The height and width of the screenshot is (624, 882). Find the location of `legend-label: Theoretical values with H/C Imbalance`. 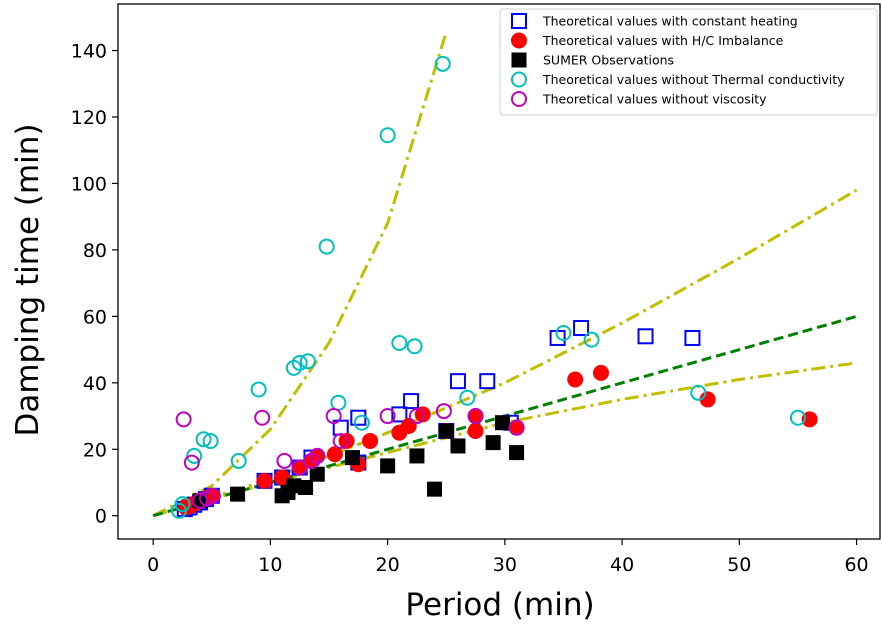

legend-label: Theoretical values with H/C Imbalance is located at coordinates (663, 40).